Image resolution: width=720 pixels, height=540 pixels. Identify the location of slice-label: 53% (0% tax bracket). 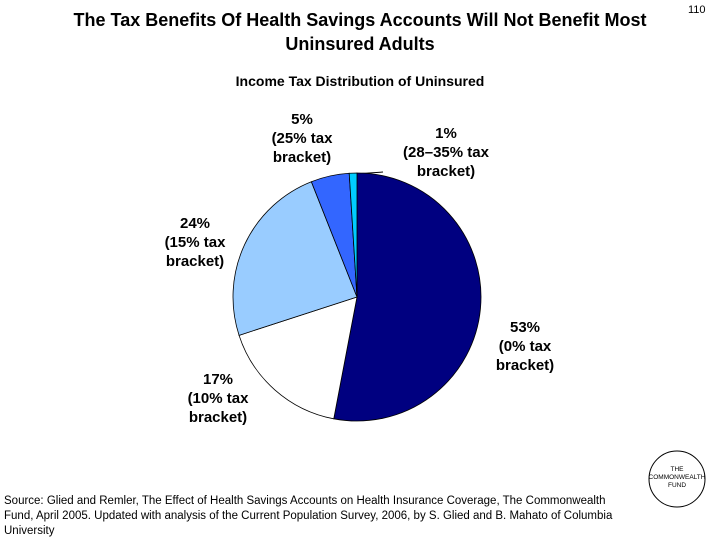
(525, 346).